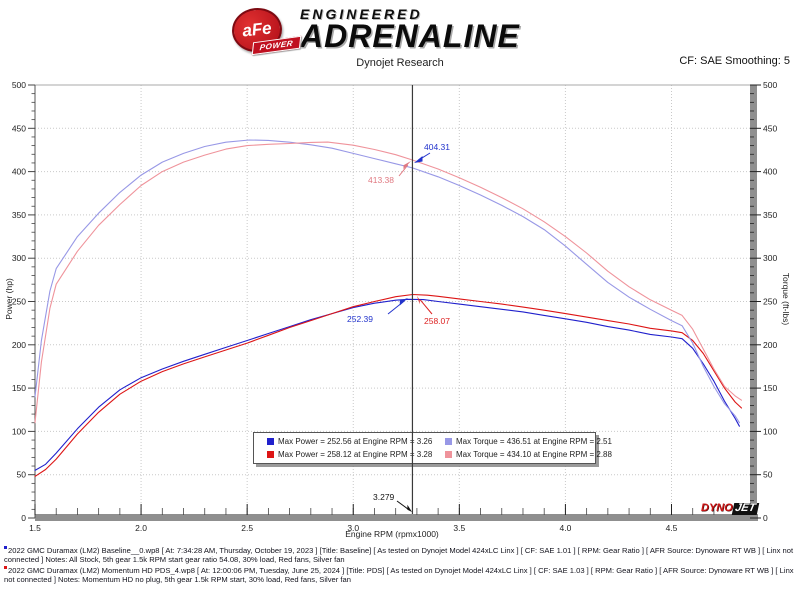 This screenshot has height=600, width=800. I want to click on right-axis-title: Torque (ft-lbs), so click(786, 299).